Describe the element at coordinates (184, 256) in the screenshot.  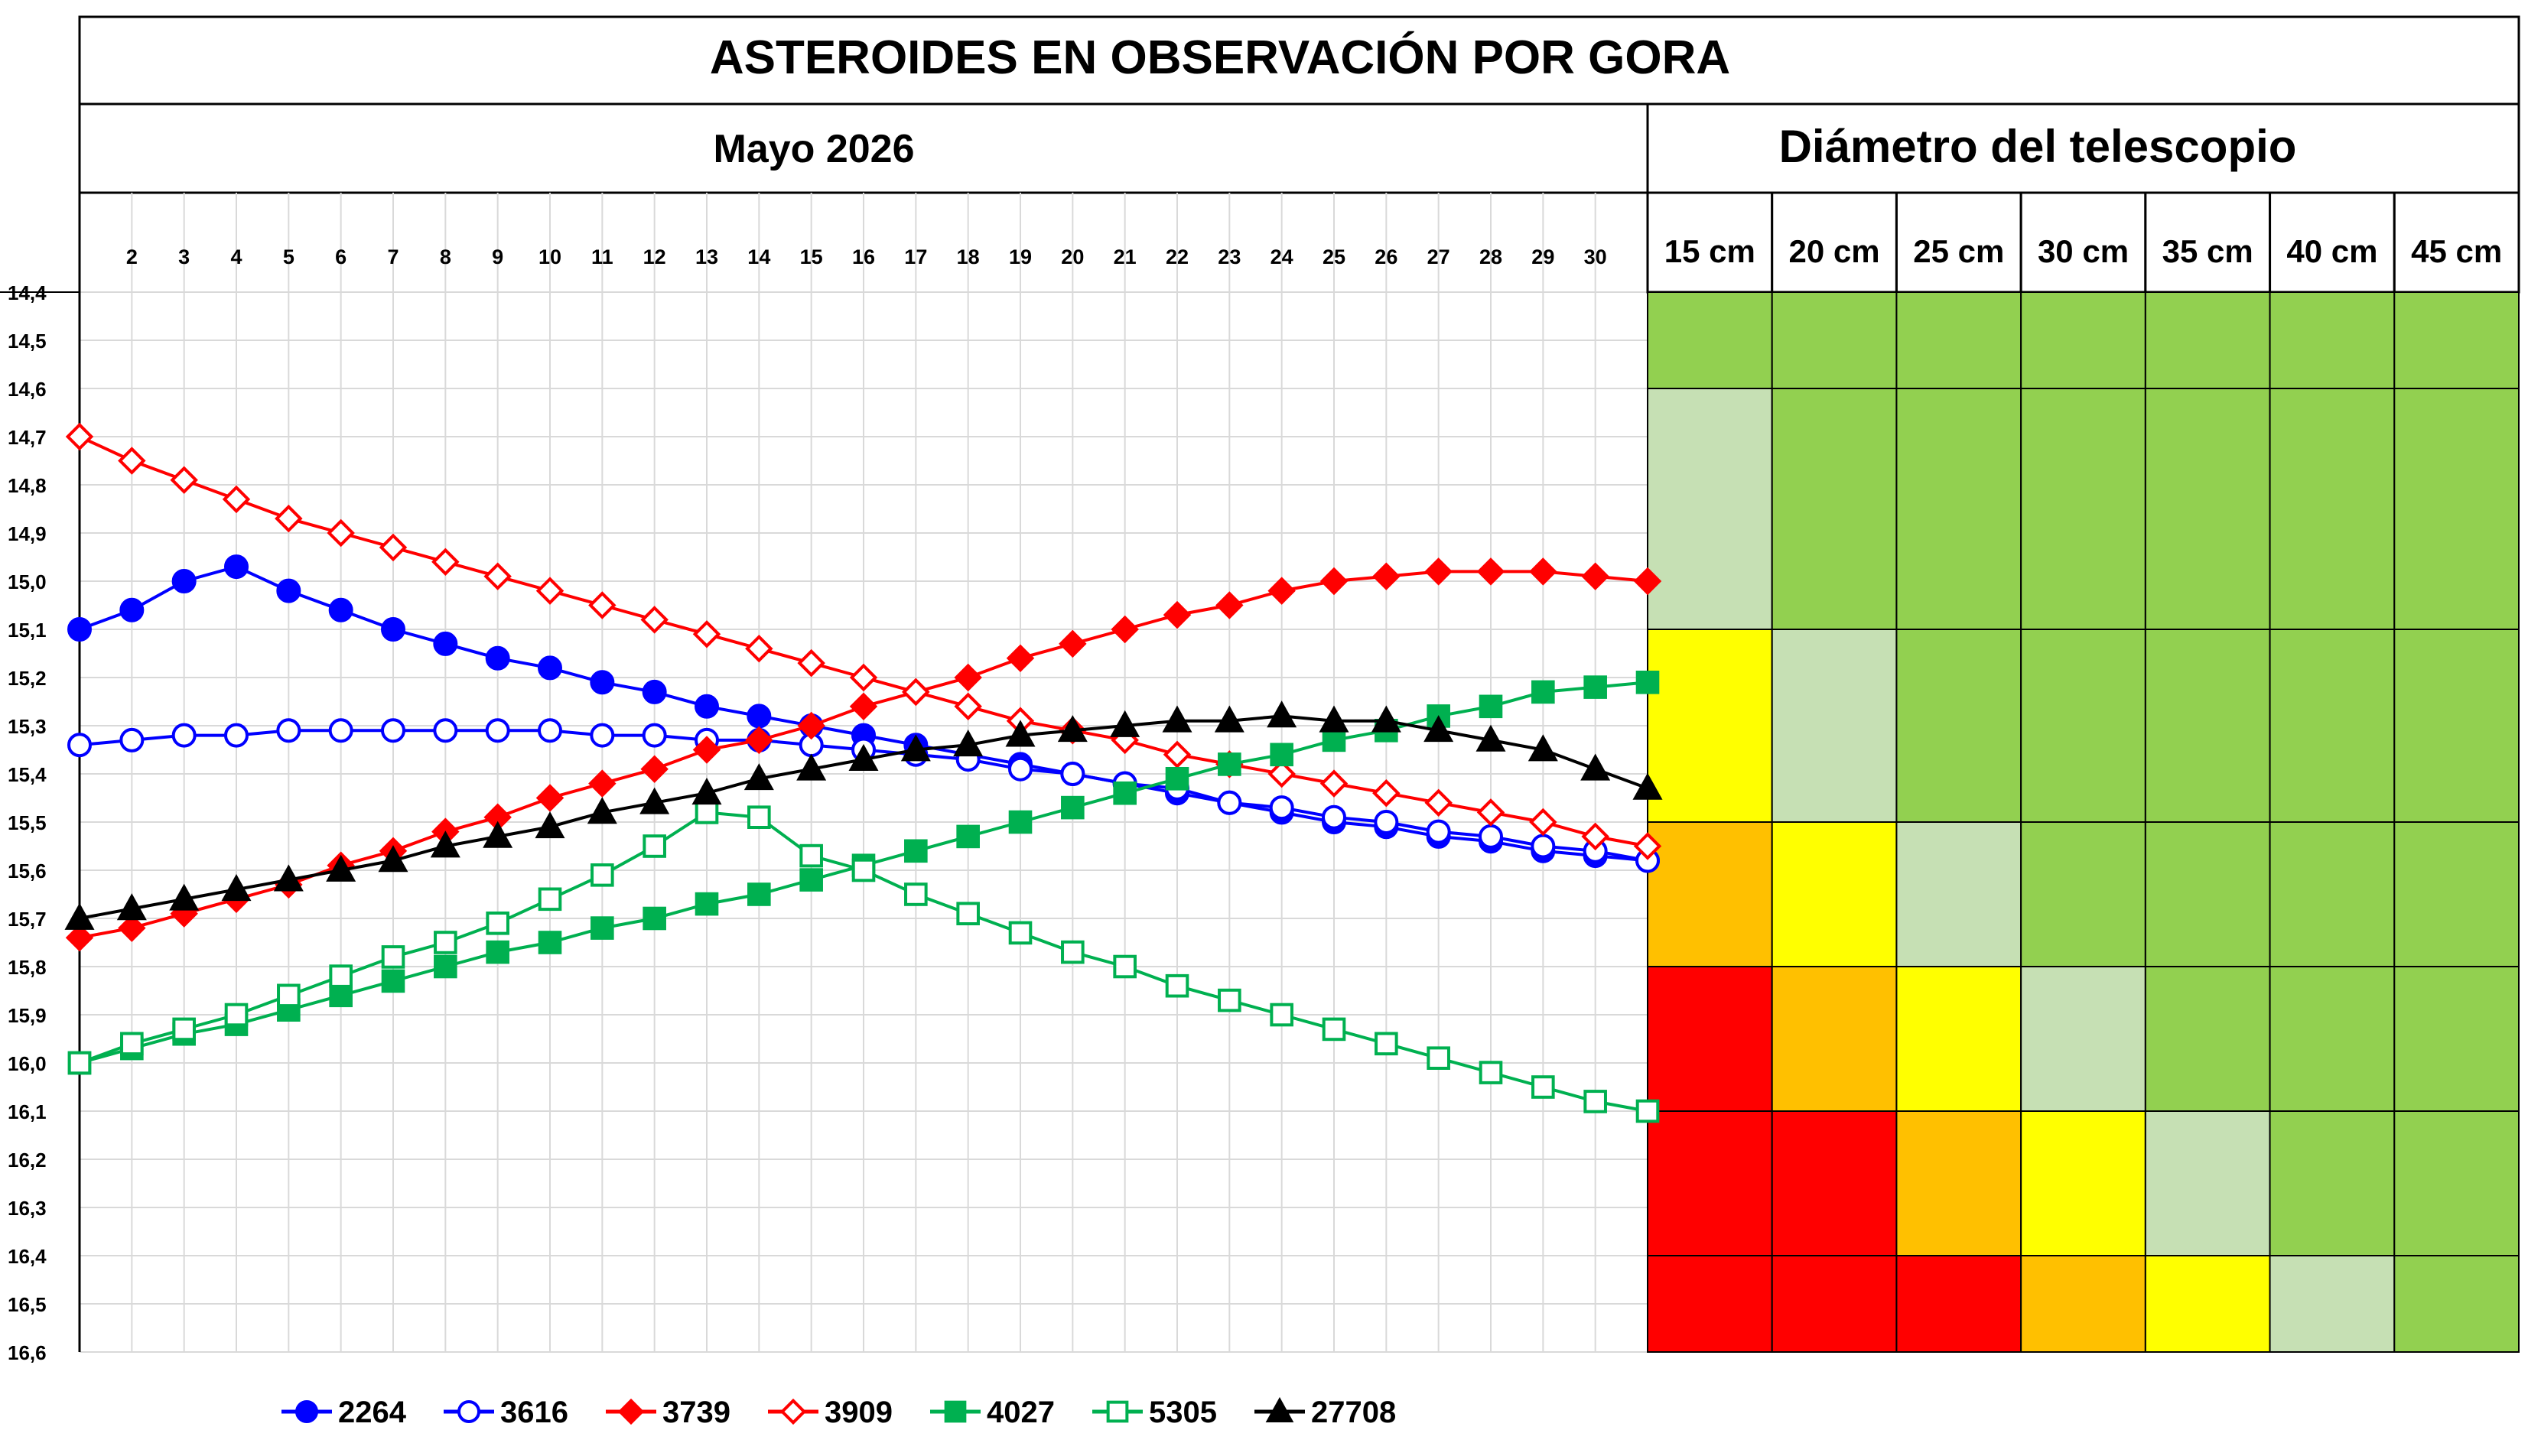
I see `x-tick-label: 3` at that location.